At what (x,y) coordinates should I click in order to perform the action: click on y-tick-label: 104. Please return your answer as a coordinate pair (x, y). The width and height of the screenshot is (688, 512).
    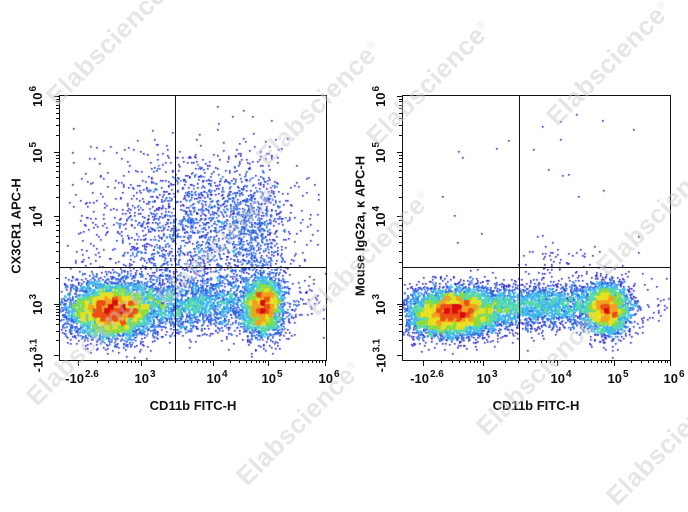
    Looking at the image, I should click on (380, 216).